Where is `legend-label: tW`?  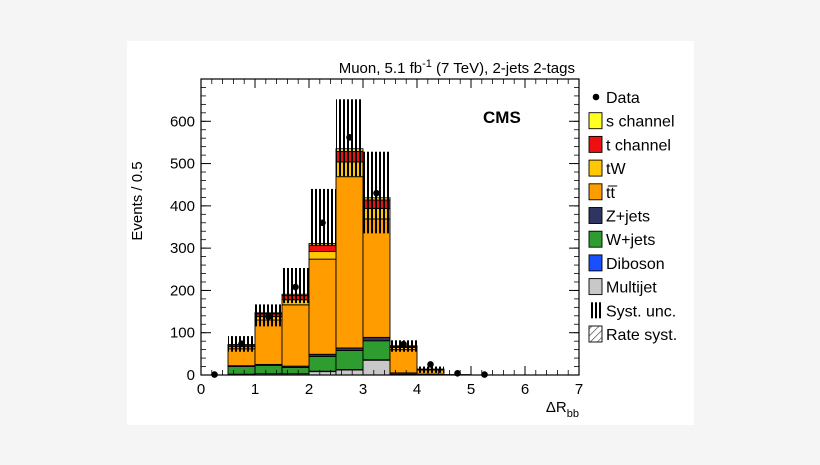 legend-label: tW is located at coordinates (616, 169).